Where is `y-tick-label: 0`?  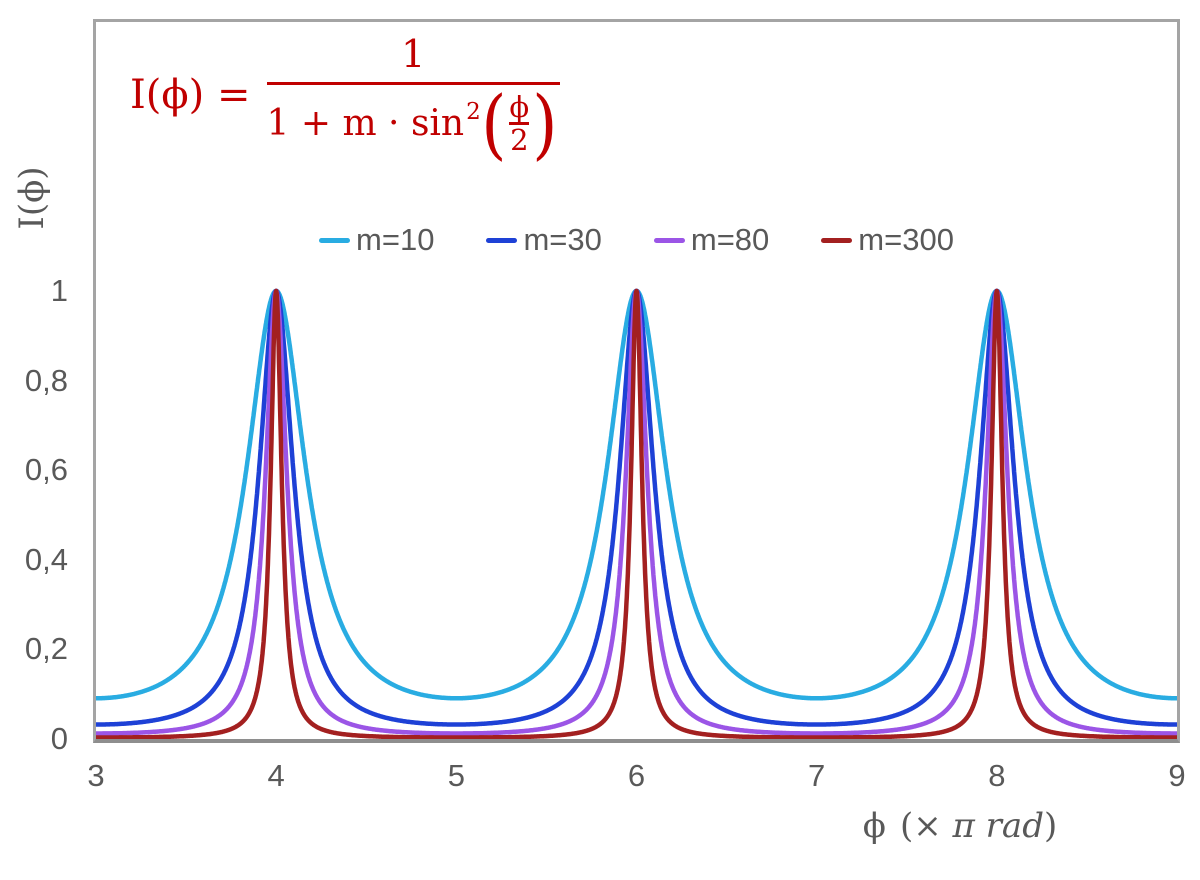 y-tick-label: 0 is located at coordinates (59, 738).